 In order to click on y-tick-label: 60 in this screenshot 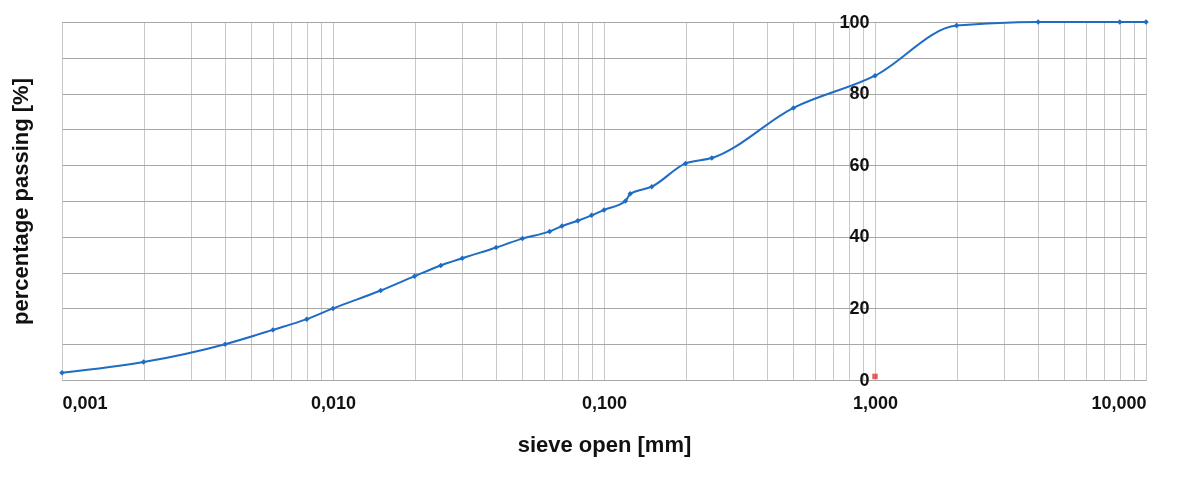, I will do `click(859, 164)`.